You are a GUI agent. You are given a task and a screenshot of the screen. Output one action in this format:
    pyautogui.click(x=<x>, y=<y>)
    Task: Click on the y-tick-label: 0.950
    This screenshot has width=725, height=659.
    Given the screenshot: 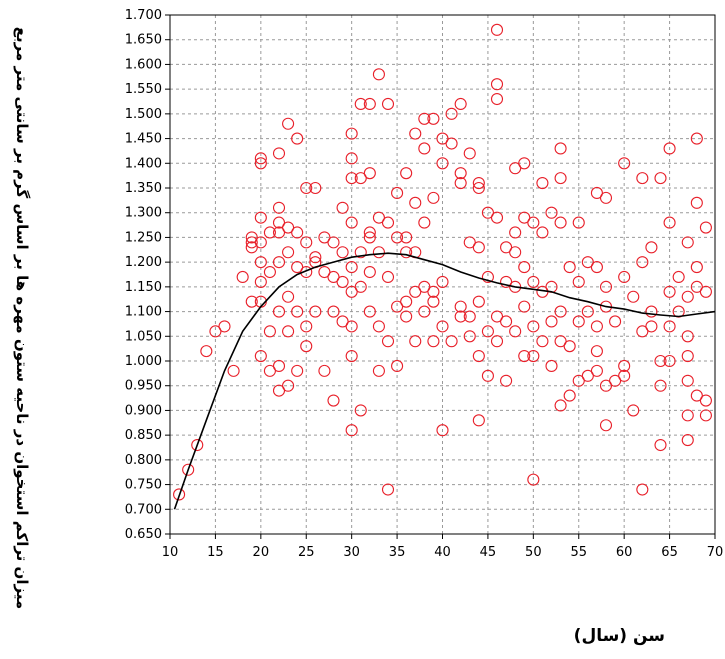 What is the action you would take?
    pyautogui.click(x=143, y=386)
    